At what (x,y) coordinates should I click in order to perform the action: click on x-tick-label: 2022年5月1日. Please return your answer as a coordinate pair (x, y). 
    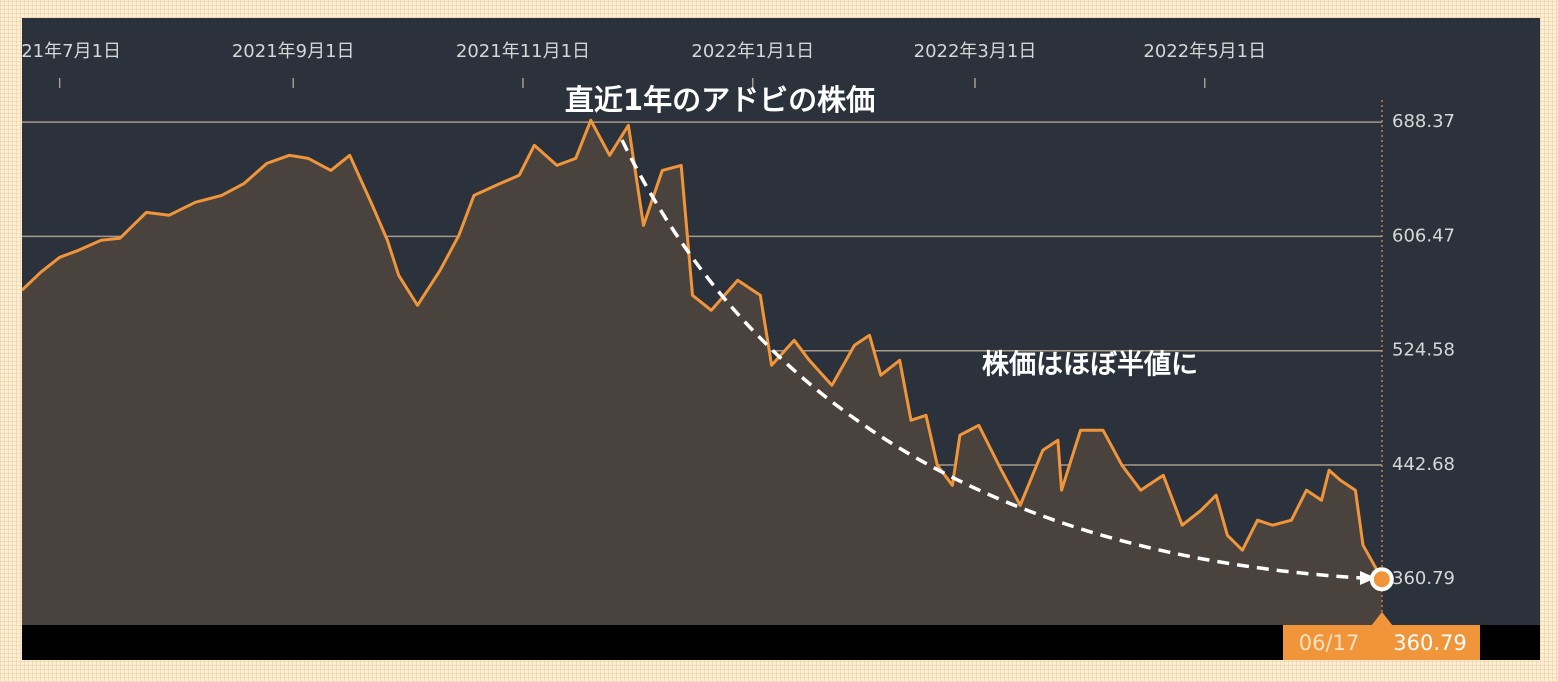
    Looking at the image, I should click on (1204, 51).